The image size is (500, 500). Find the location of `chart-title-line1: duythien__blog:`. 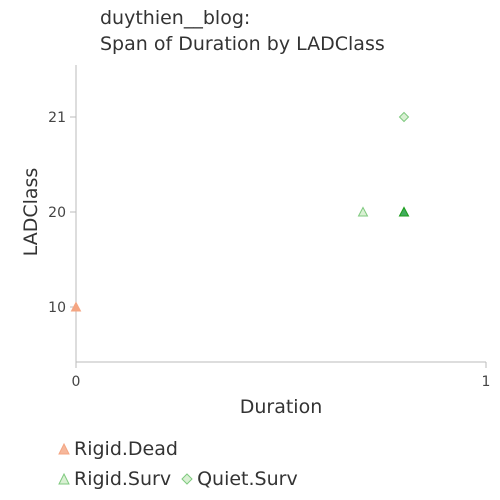

chart-title-line1: duythien__blog: is located at coordinates (175, 18).